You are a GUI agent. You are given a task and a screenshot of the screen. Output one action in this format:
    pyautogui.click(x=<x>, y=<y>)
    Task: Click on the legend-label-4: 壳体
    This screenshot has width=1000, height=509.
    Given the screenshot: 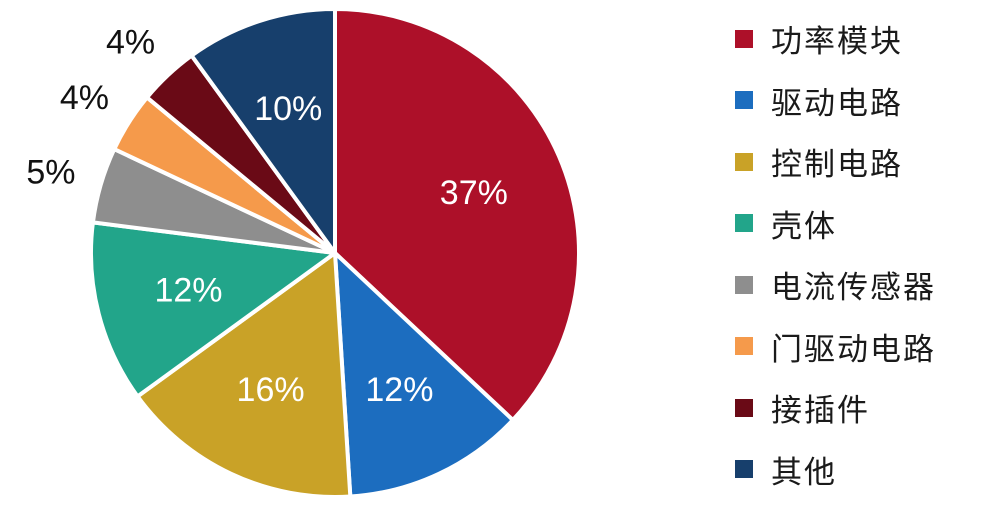 What is the action you would take?
    pyautogui.click(x=804, y=226)
    